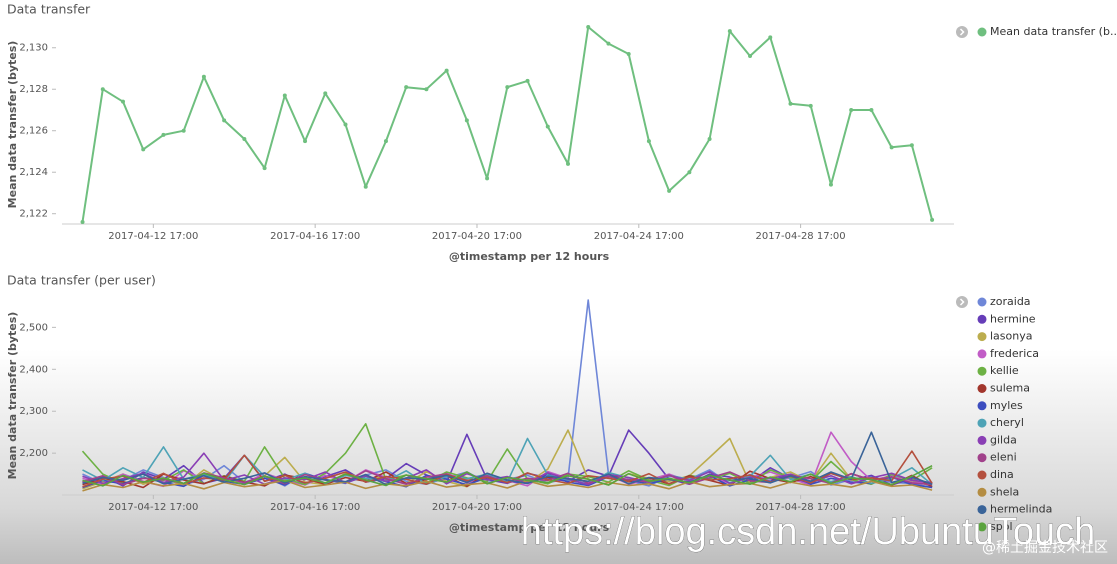 The image size is (1117, 564). I want to click on x-tick-label: 2017-04-24 17:00, so click(639, 507).